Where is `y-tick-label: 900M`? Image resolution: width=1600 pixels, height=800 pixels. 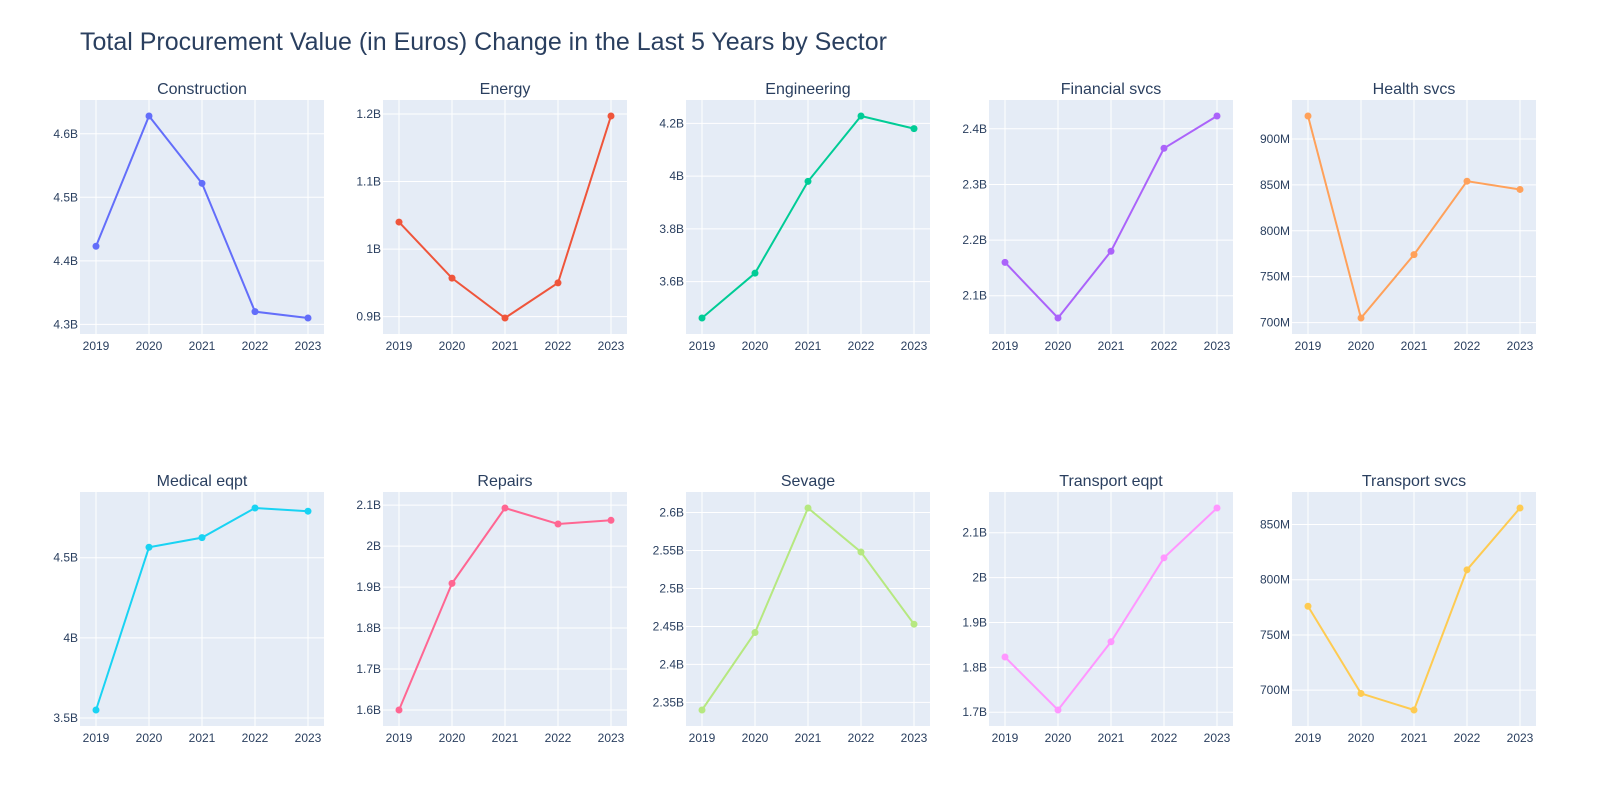
y-tick-label: 900M is located at coordinates (1275, 139).